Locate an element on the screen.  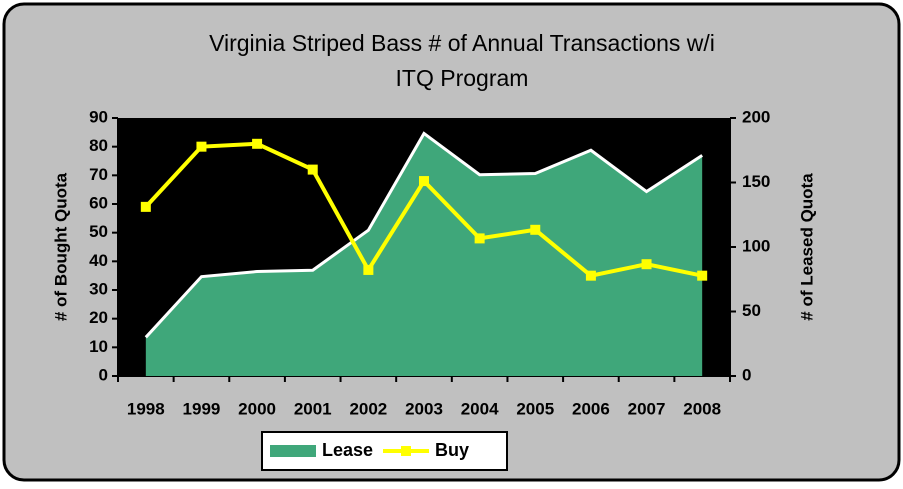
y-tick-label: 60 is located at coordinates (98, 202).